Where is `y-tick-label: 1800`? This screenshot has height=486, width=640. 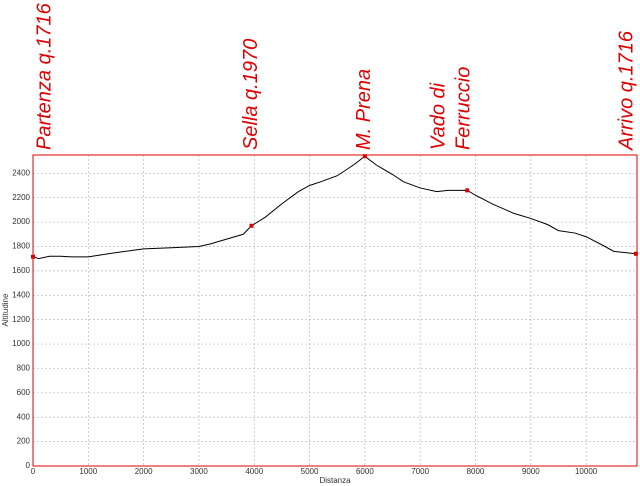 y-tick-label: 1800 is located at coordinates (21, 246).